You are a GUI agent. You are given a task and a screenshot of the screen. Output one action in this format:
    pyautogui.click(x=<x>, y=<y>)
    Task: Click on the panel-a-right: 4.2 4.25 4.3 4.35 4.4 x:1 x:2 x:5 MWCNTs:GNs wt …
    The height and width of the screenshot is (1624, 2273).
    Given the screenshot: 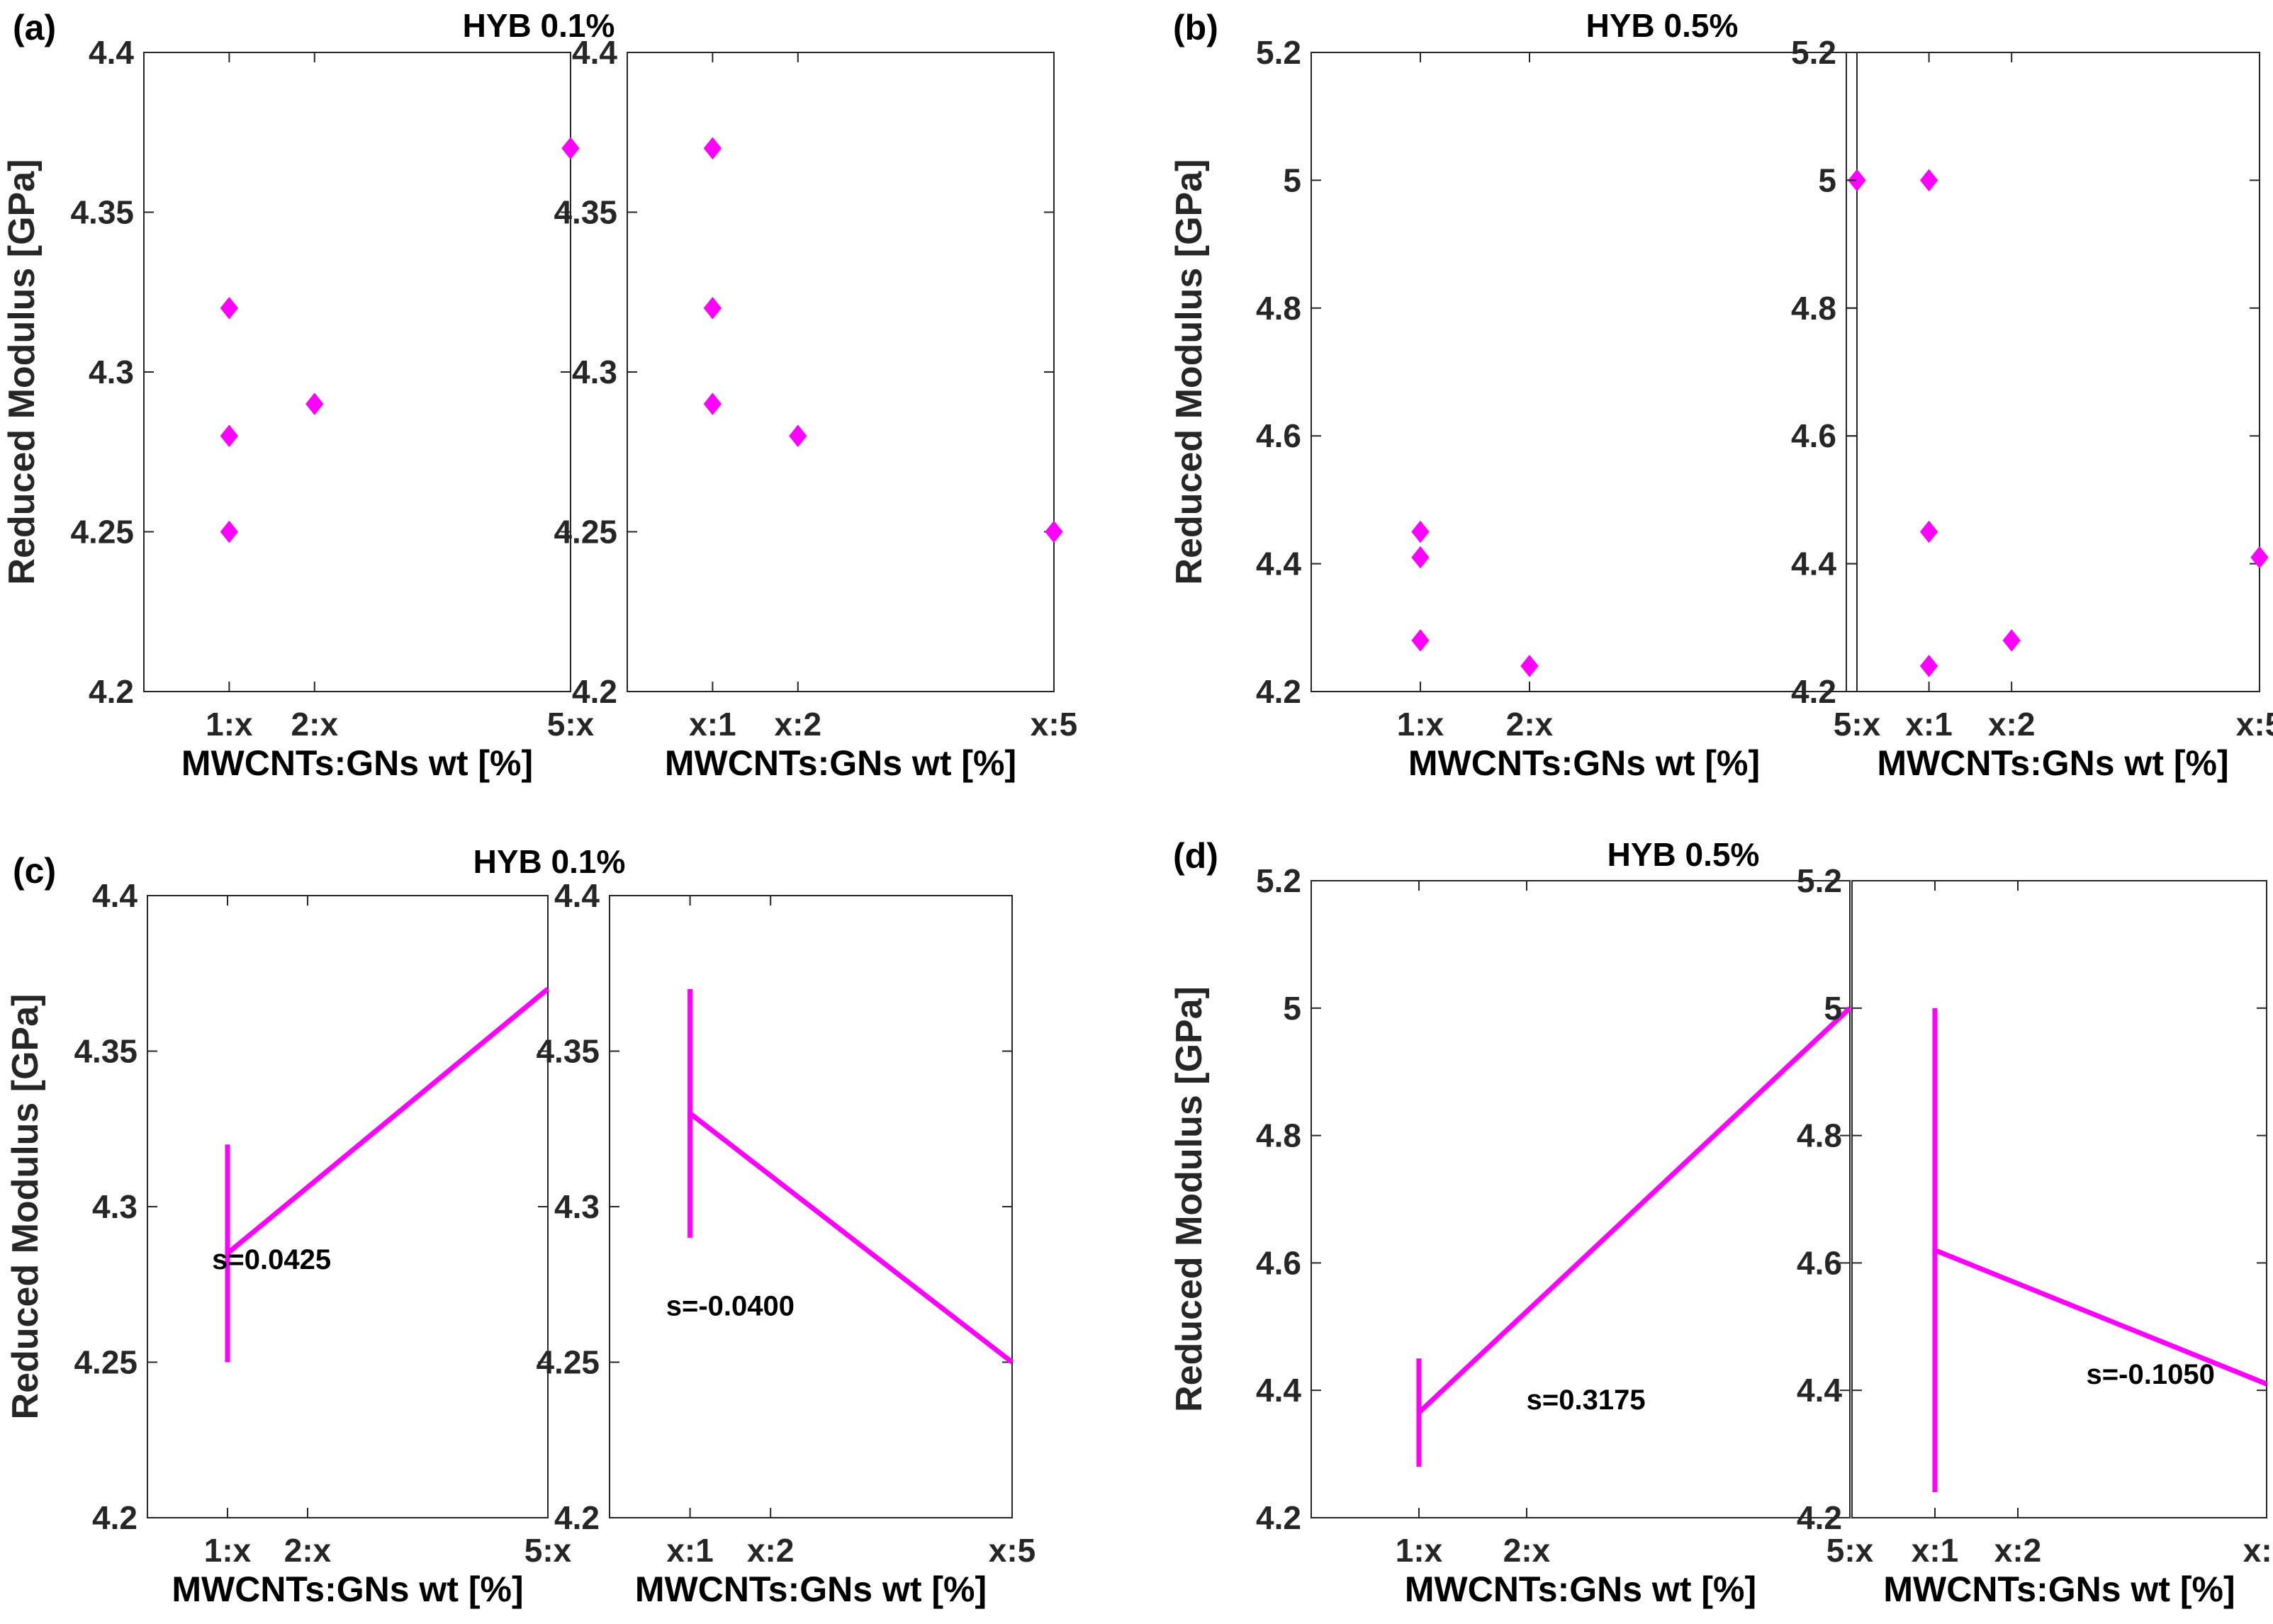 What is the action you would take?
    pyautogui.click(x=815, y=408)
    